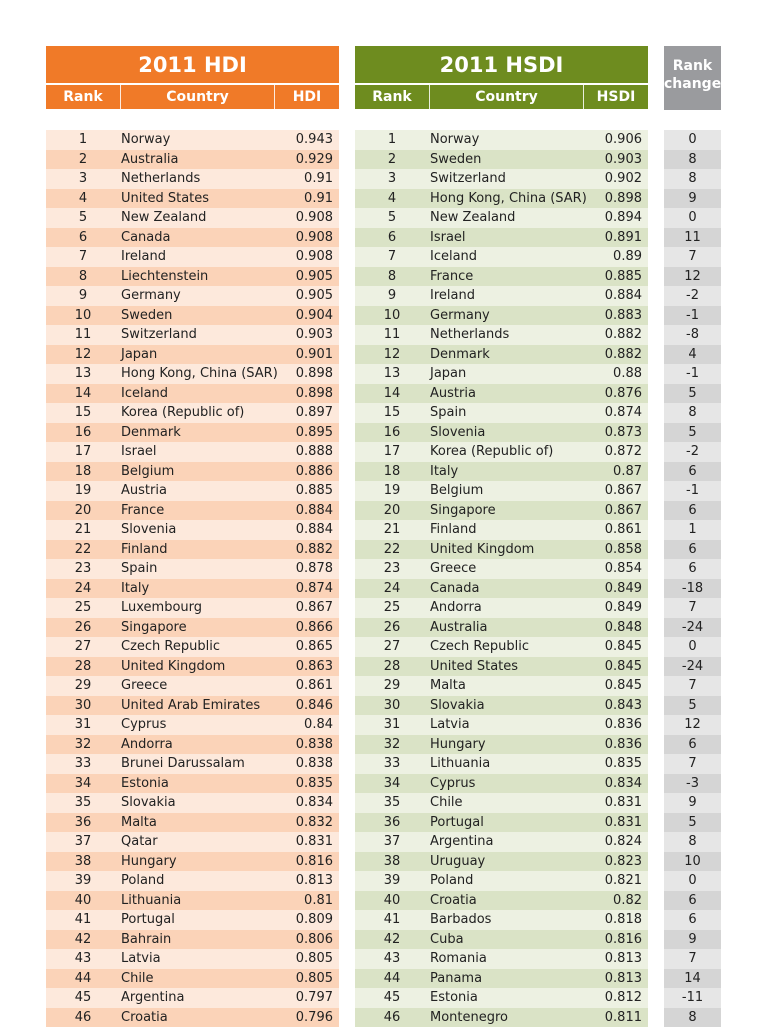 The height and width of the screenshot is (1027, 768). I want to click on hsdi-value-cell: 0.849, so click(613, 608).